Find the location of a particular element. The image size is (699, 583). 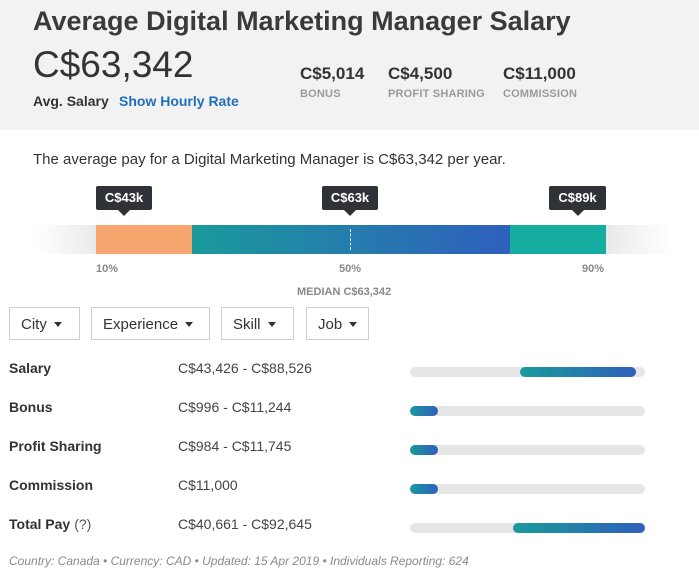

total-pay-range-fill is located at coordinates (579, 528).